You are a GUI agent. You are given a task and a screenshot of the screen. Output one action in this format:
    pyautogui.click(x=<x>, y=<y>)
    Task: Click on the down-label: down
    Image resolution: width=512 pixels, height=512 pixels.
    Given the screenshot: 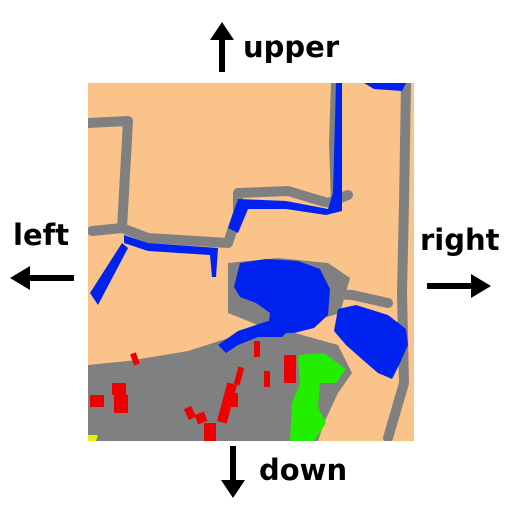 What is the action you would take?
    pyautogui.click(x=303, y=470)
    